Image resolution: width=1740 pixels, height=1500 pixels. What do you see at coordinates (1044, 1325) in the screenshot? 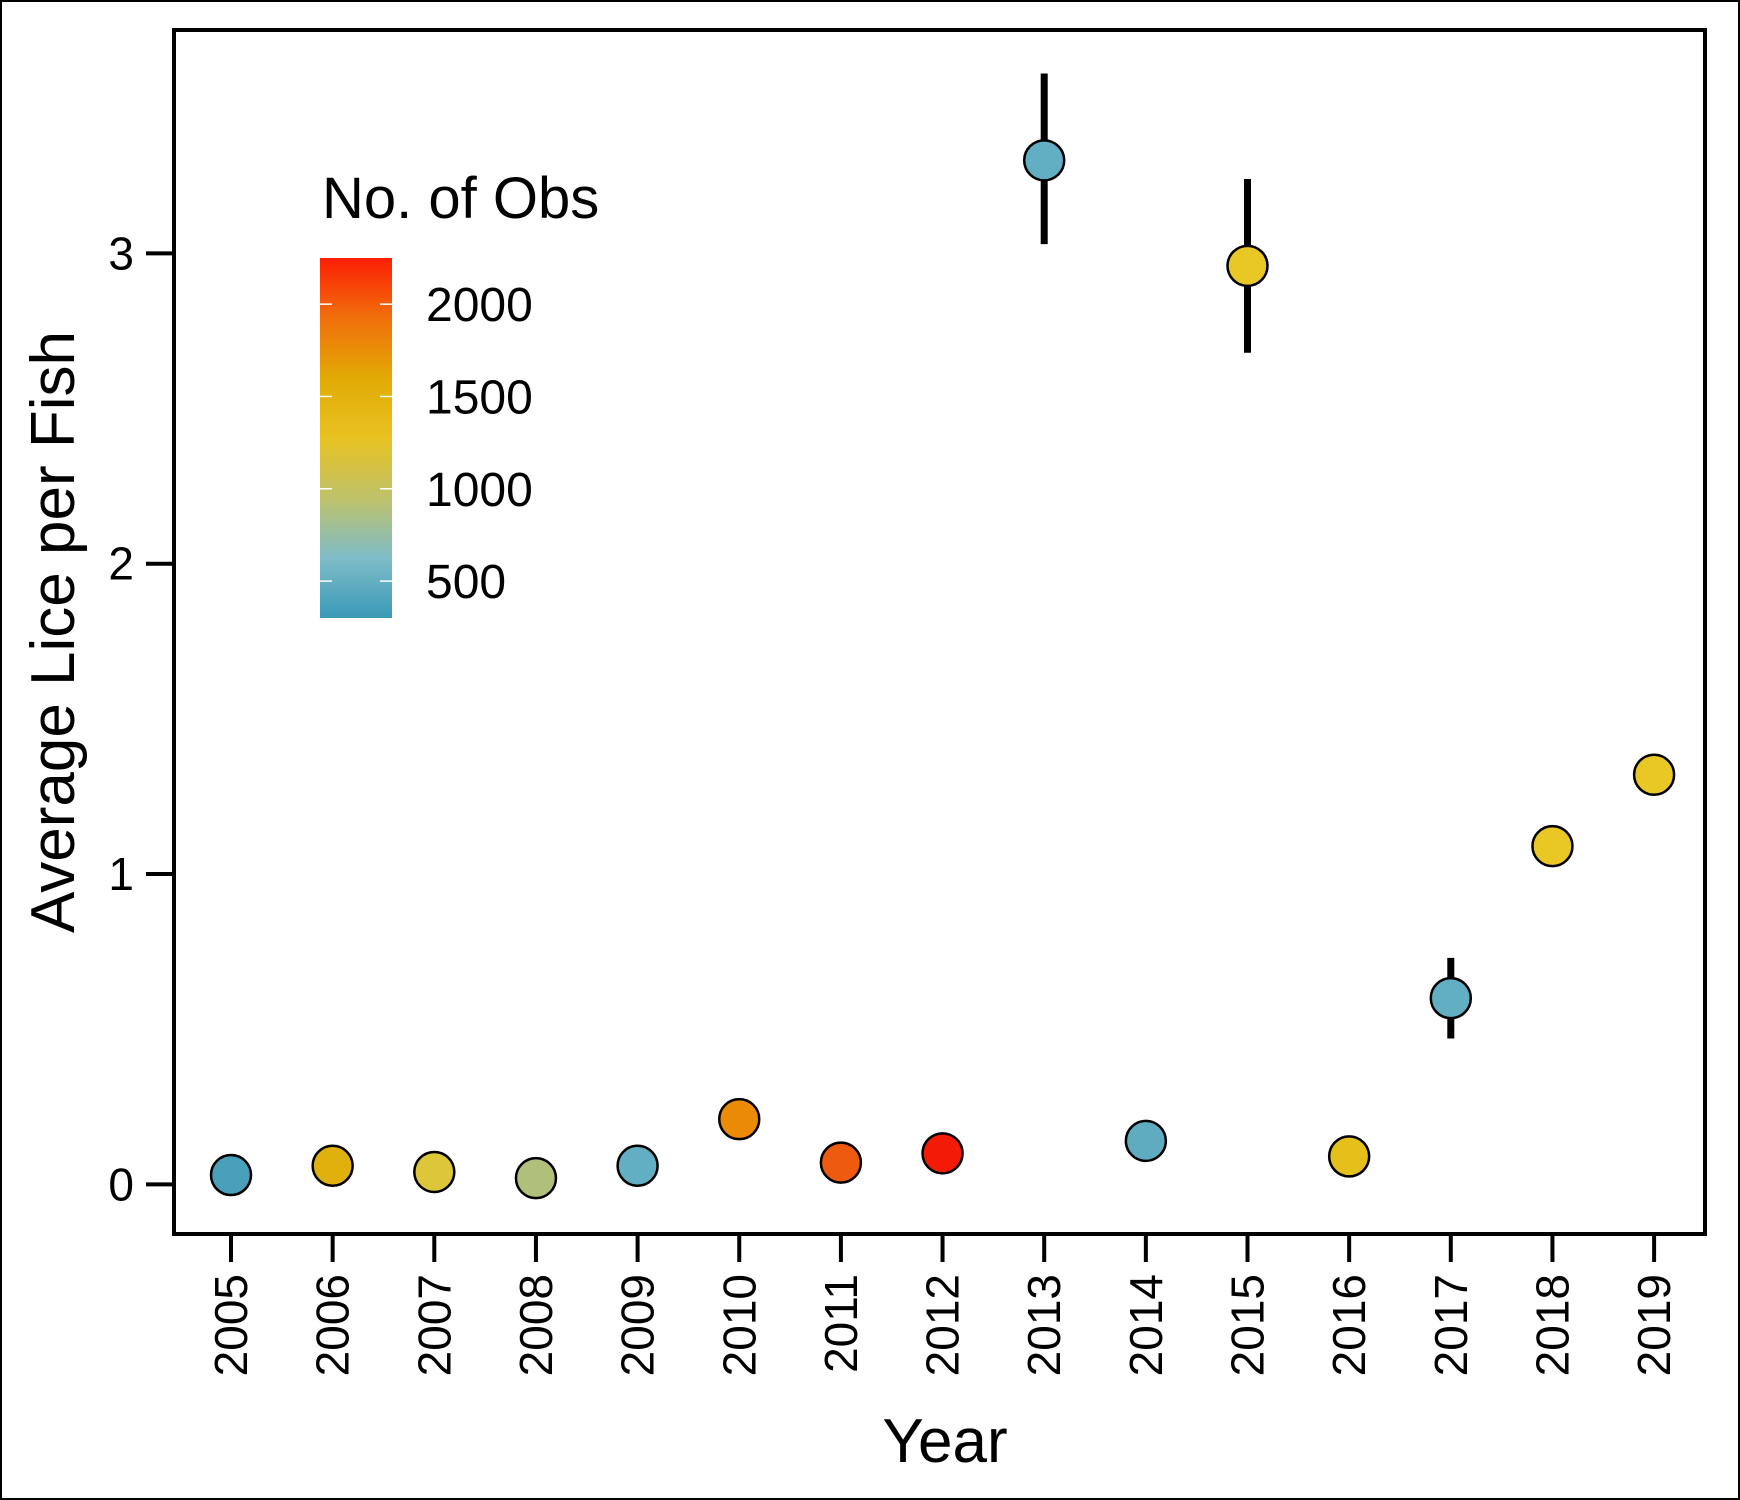
I see `x-tick-label: 2013` at bounding box center [1044, 1325].